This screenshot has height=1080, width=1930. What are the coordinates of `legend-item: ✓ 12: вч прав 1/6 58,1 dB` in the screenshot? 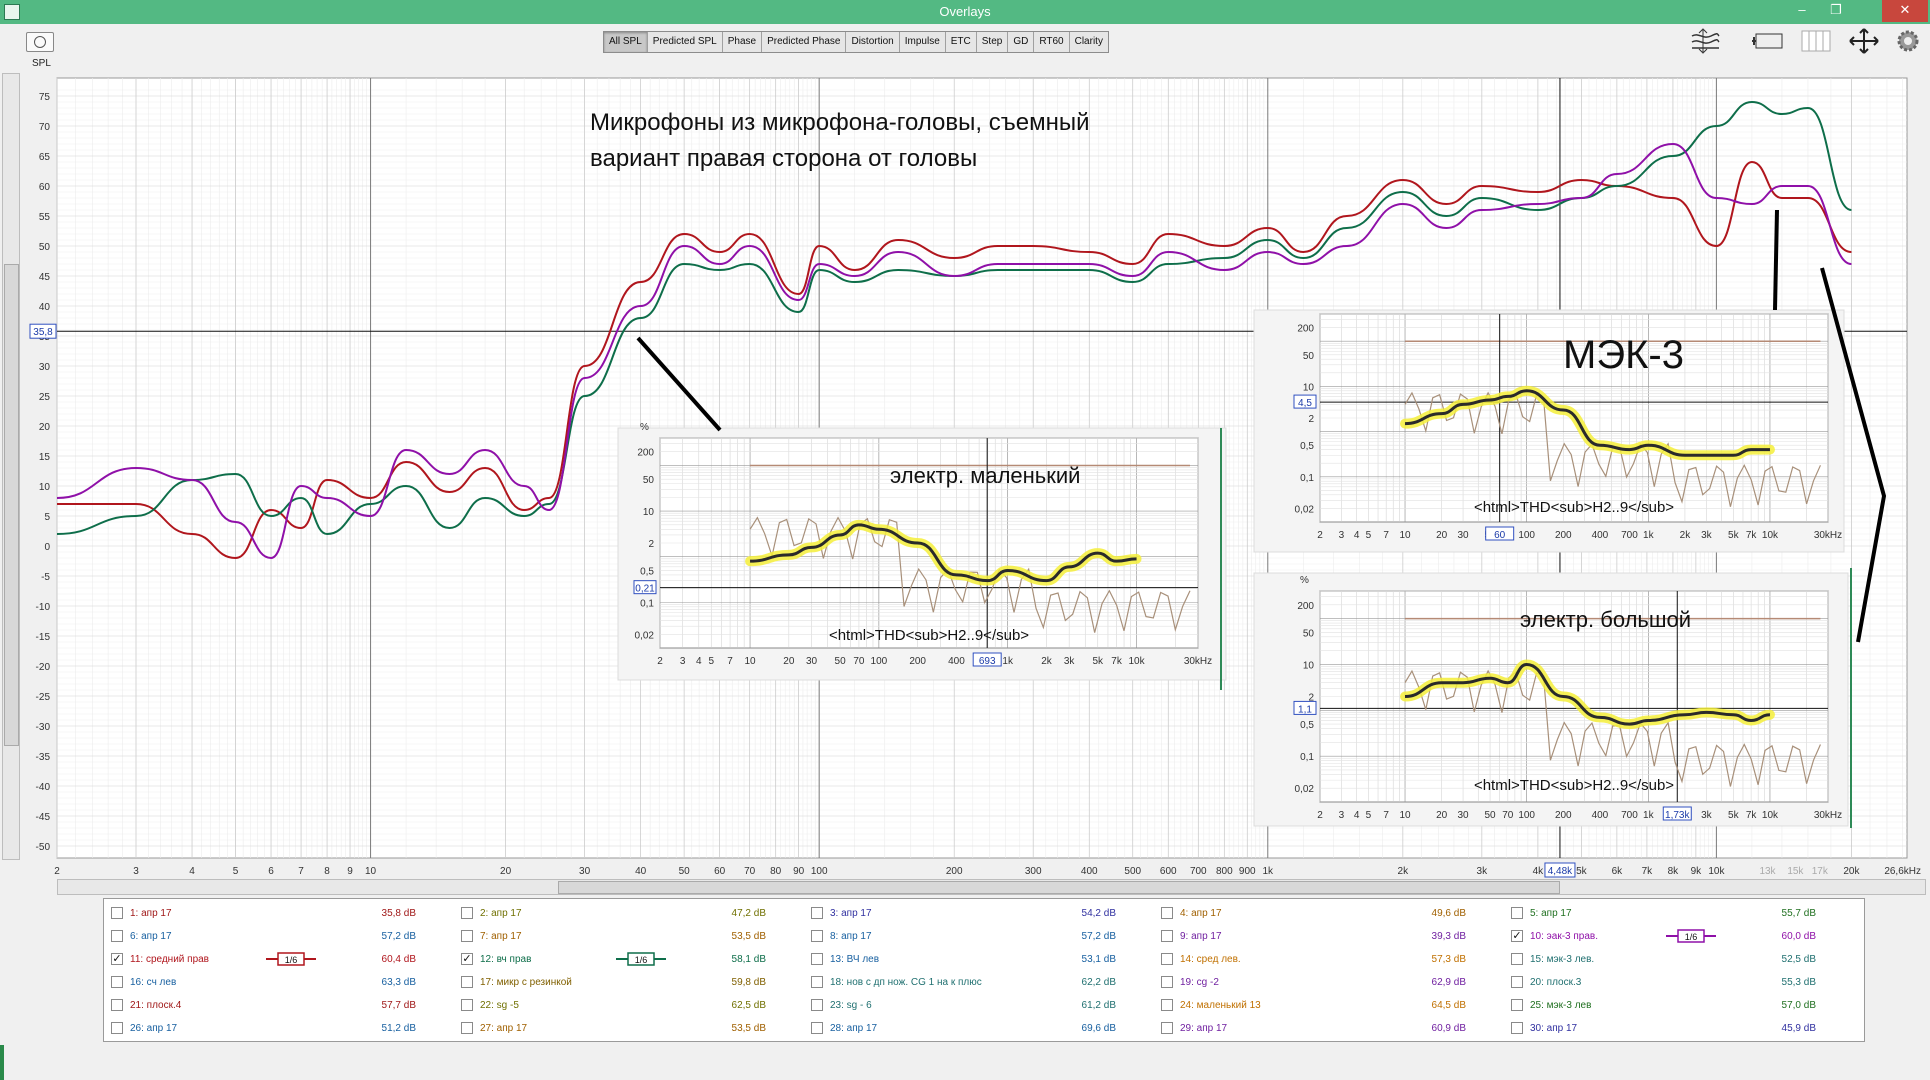 It's located at (626, 960).